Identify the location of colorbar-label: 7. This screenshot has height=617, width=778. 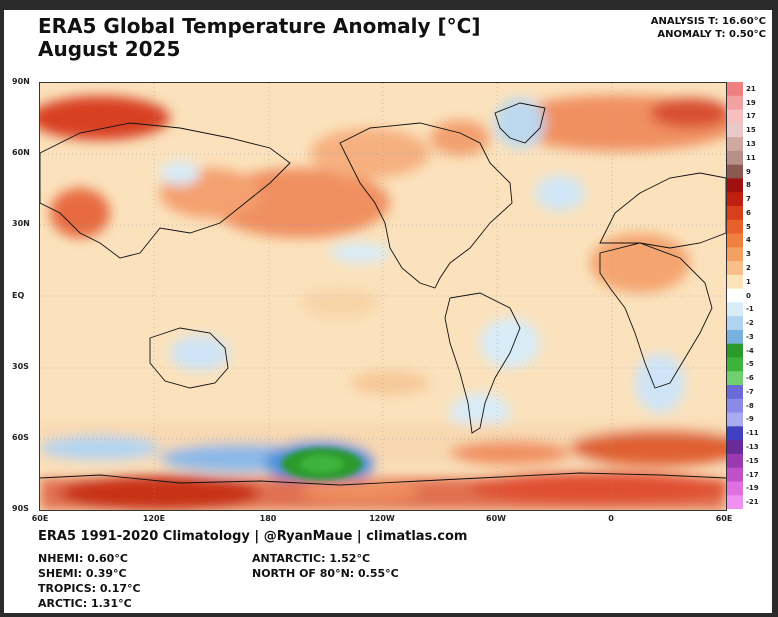
(748, 199).